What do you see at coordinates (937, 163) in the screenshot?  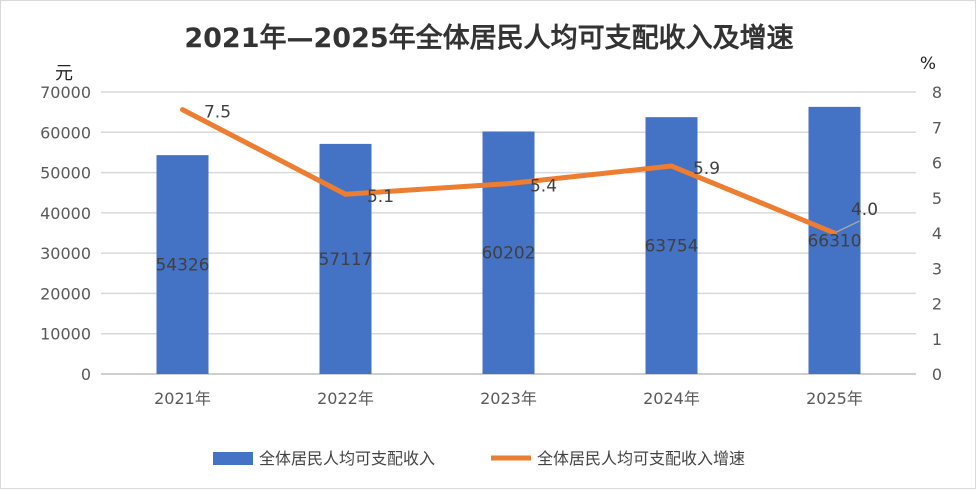 I see `right-tick-label: 6` at bounding box center [937, 163].